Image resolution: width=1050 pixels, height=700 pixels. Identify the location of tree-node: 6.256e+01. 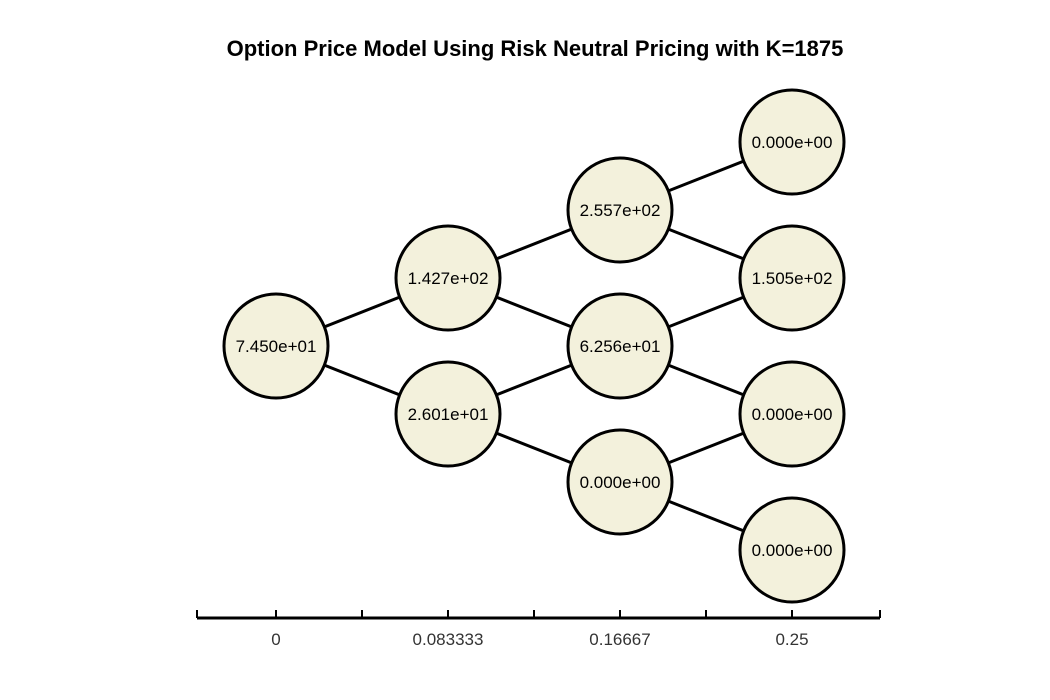
(620, 346).